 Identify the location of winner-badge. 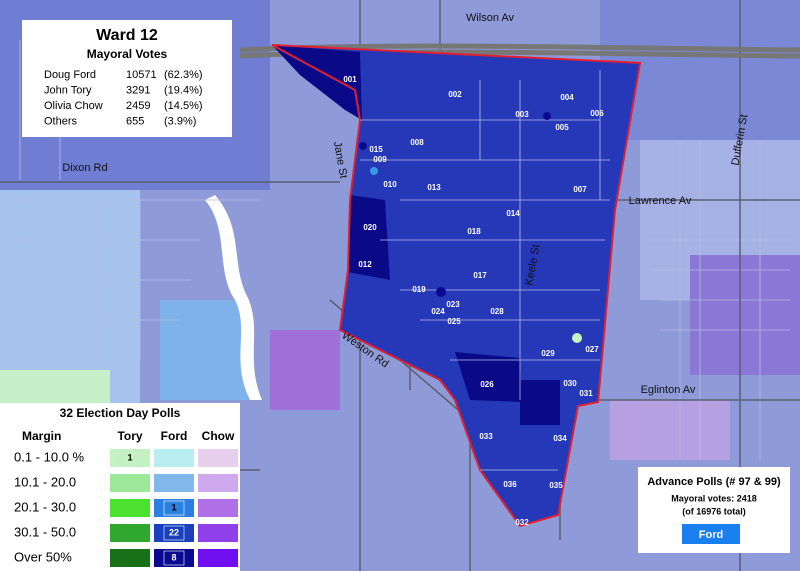
(711, 534).